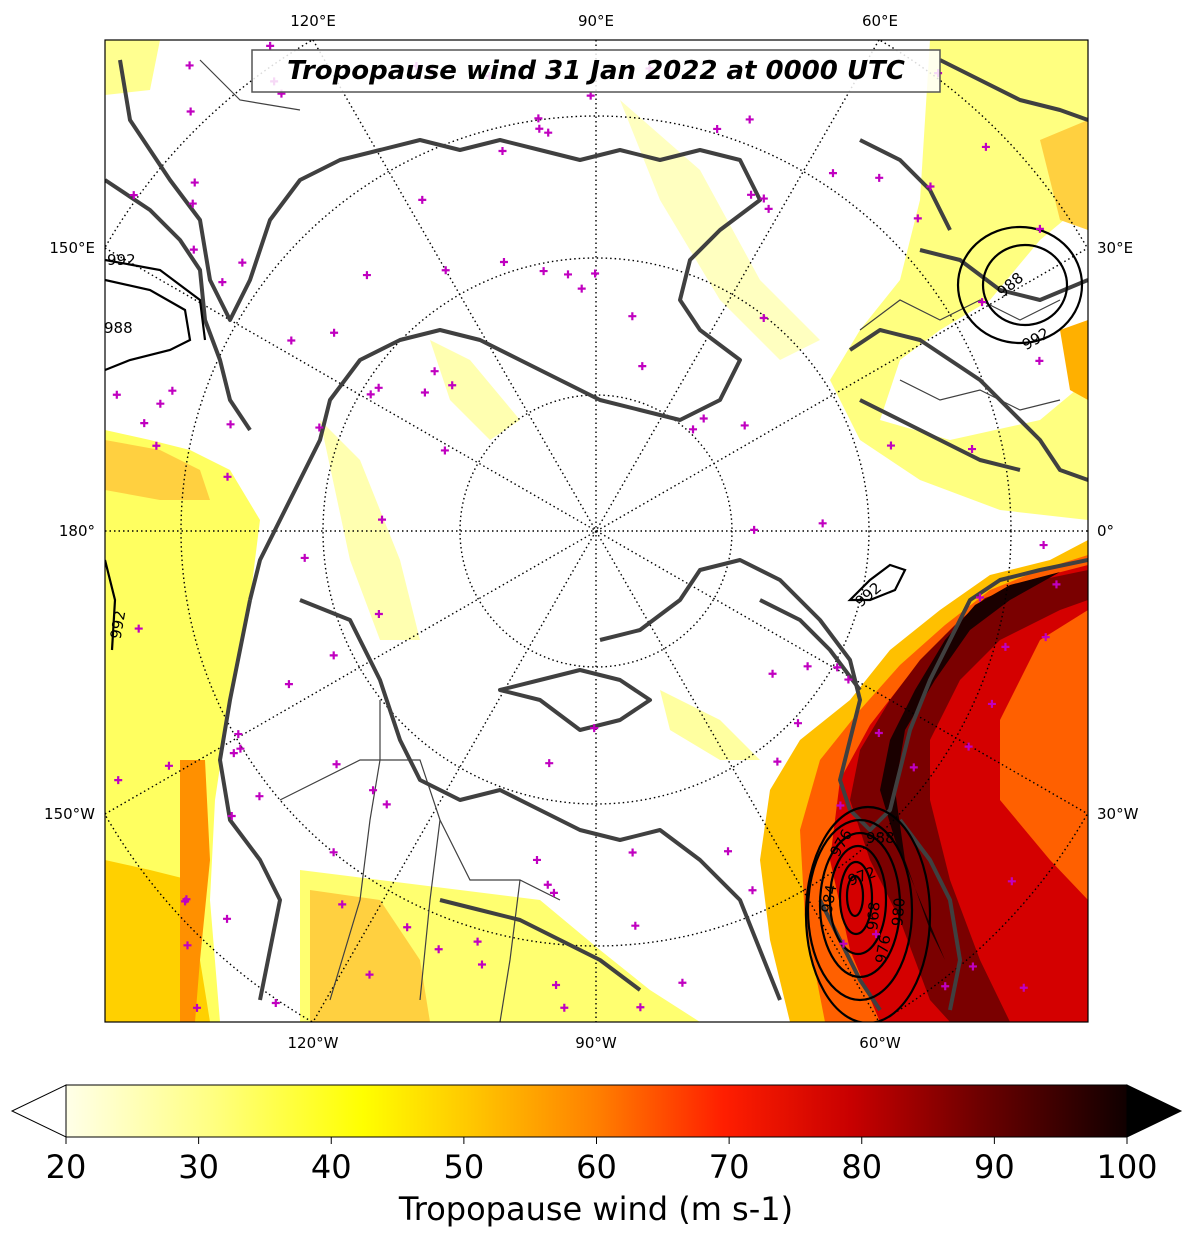 Image resolution: width=1192 pixels, height=1238 pixels. I want to click on lon-label-right: 30°E, so click(1115, 248).